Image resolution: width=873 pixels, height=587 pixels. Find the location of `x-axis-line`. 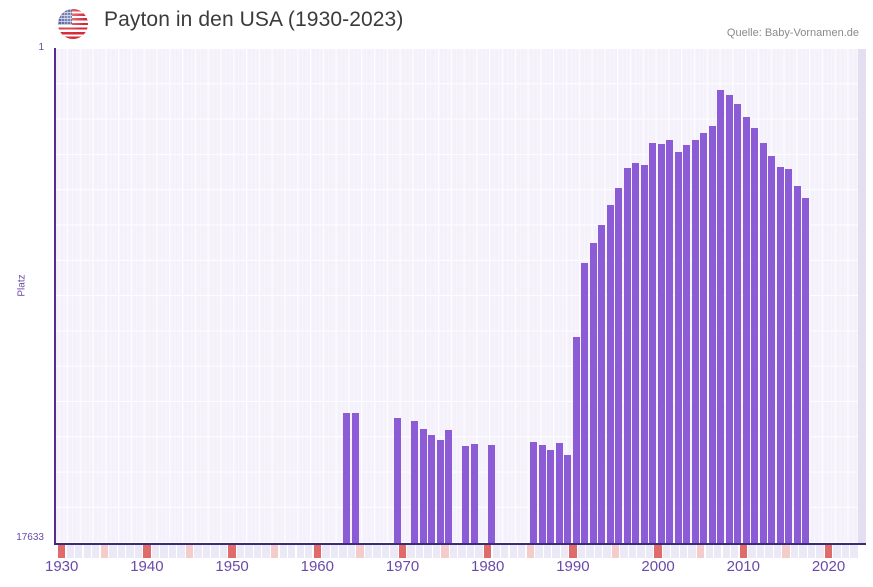

x-axis-line is located at coordinates (460, 544).